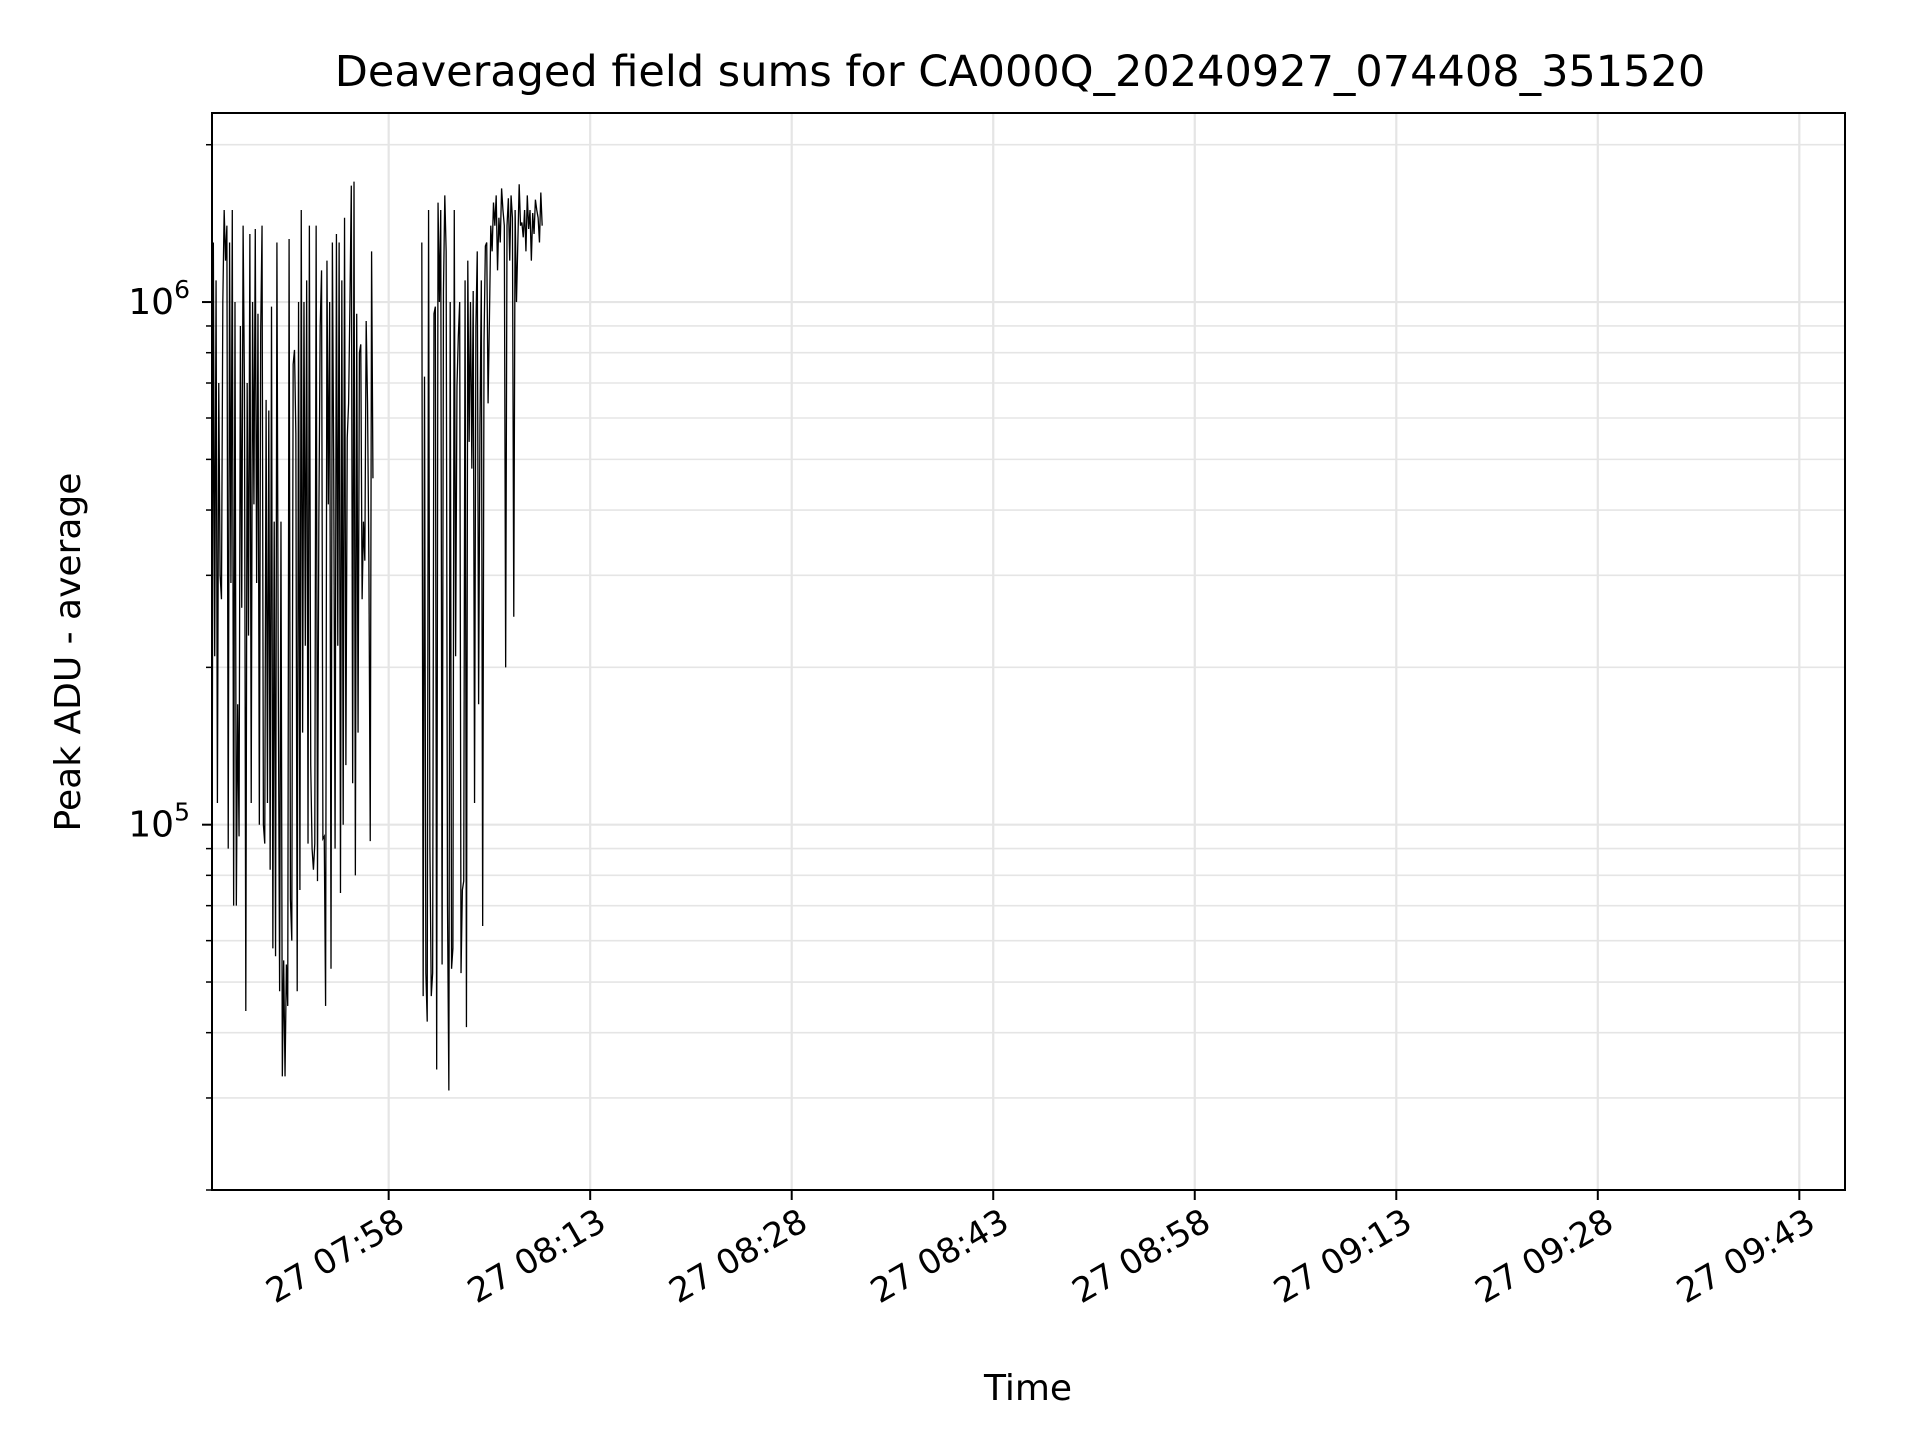 This screenshot has width=1920, height=1440. Describe the element at coordinates (1545, 1256) in the screenshot. I see `x-tick-label: 27 09:28` at that location.